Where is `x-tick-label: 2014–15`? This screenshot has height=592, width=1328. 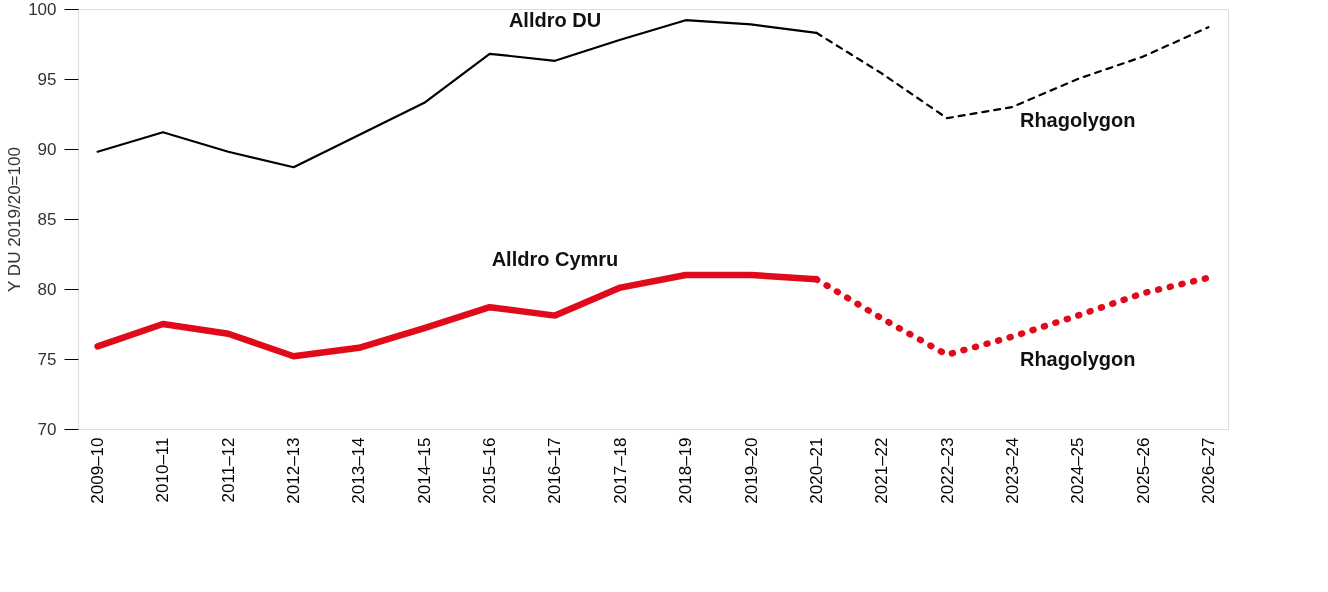
x-tick-label: 2014–15 is located at coordinates (424, 470).